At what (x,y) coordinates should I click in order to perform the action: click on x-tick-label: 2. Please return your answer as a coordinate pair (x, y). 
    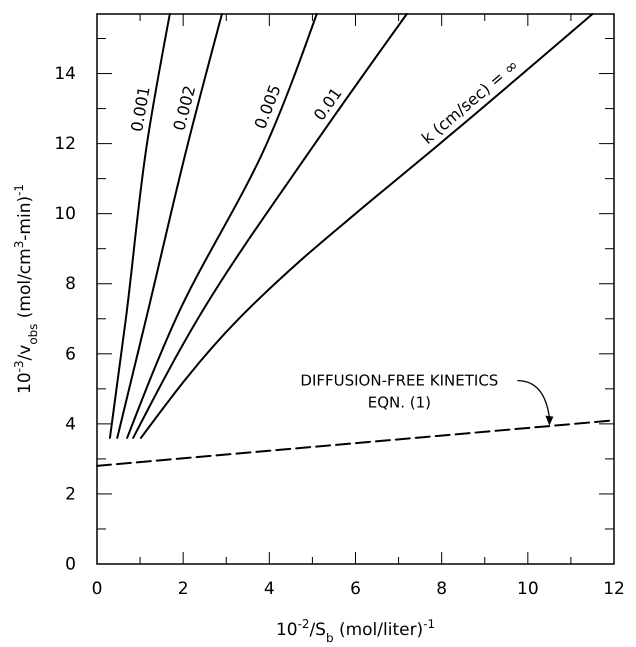
    Looking at the image, I should click on (183, 589).